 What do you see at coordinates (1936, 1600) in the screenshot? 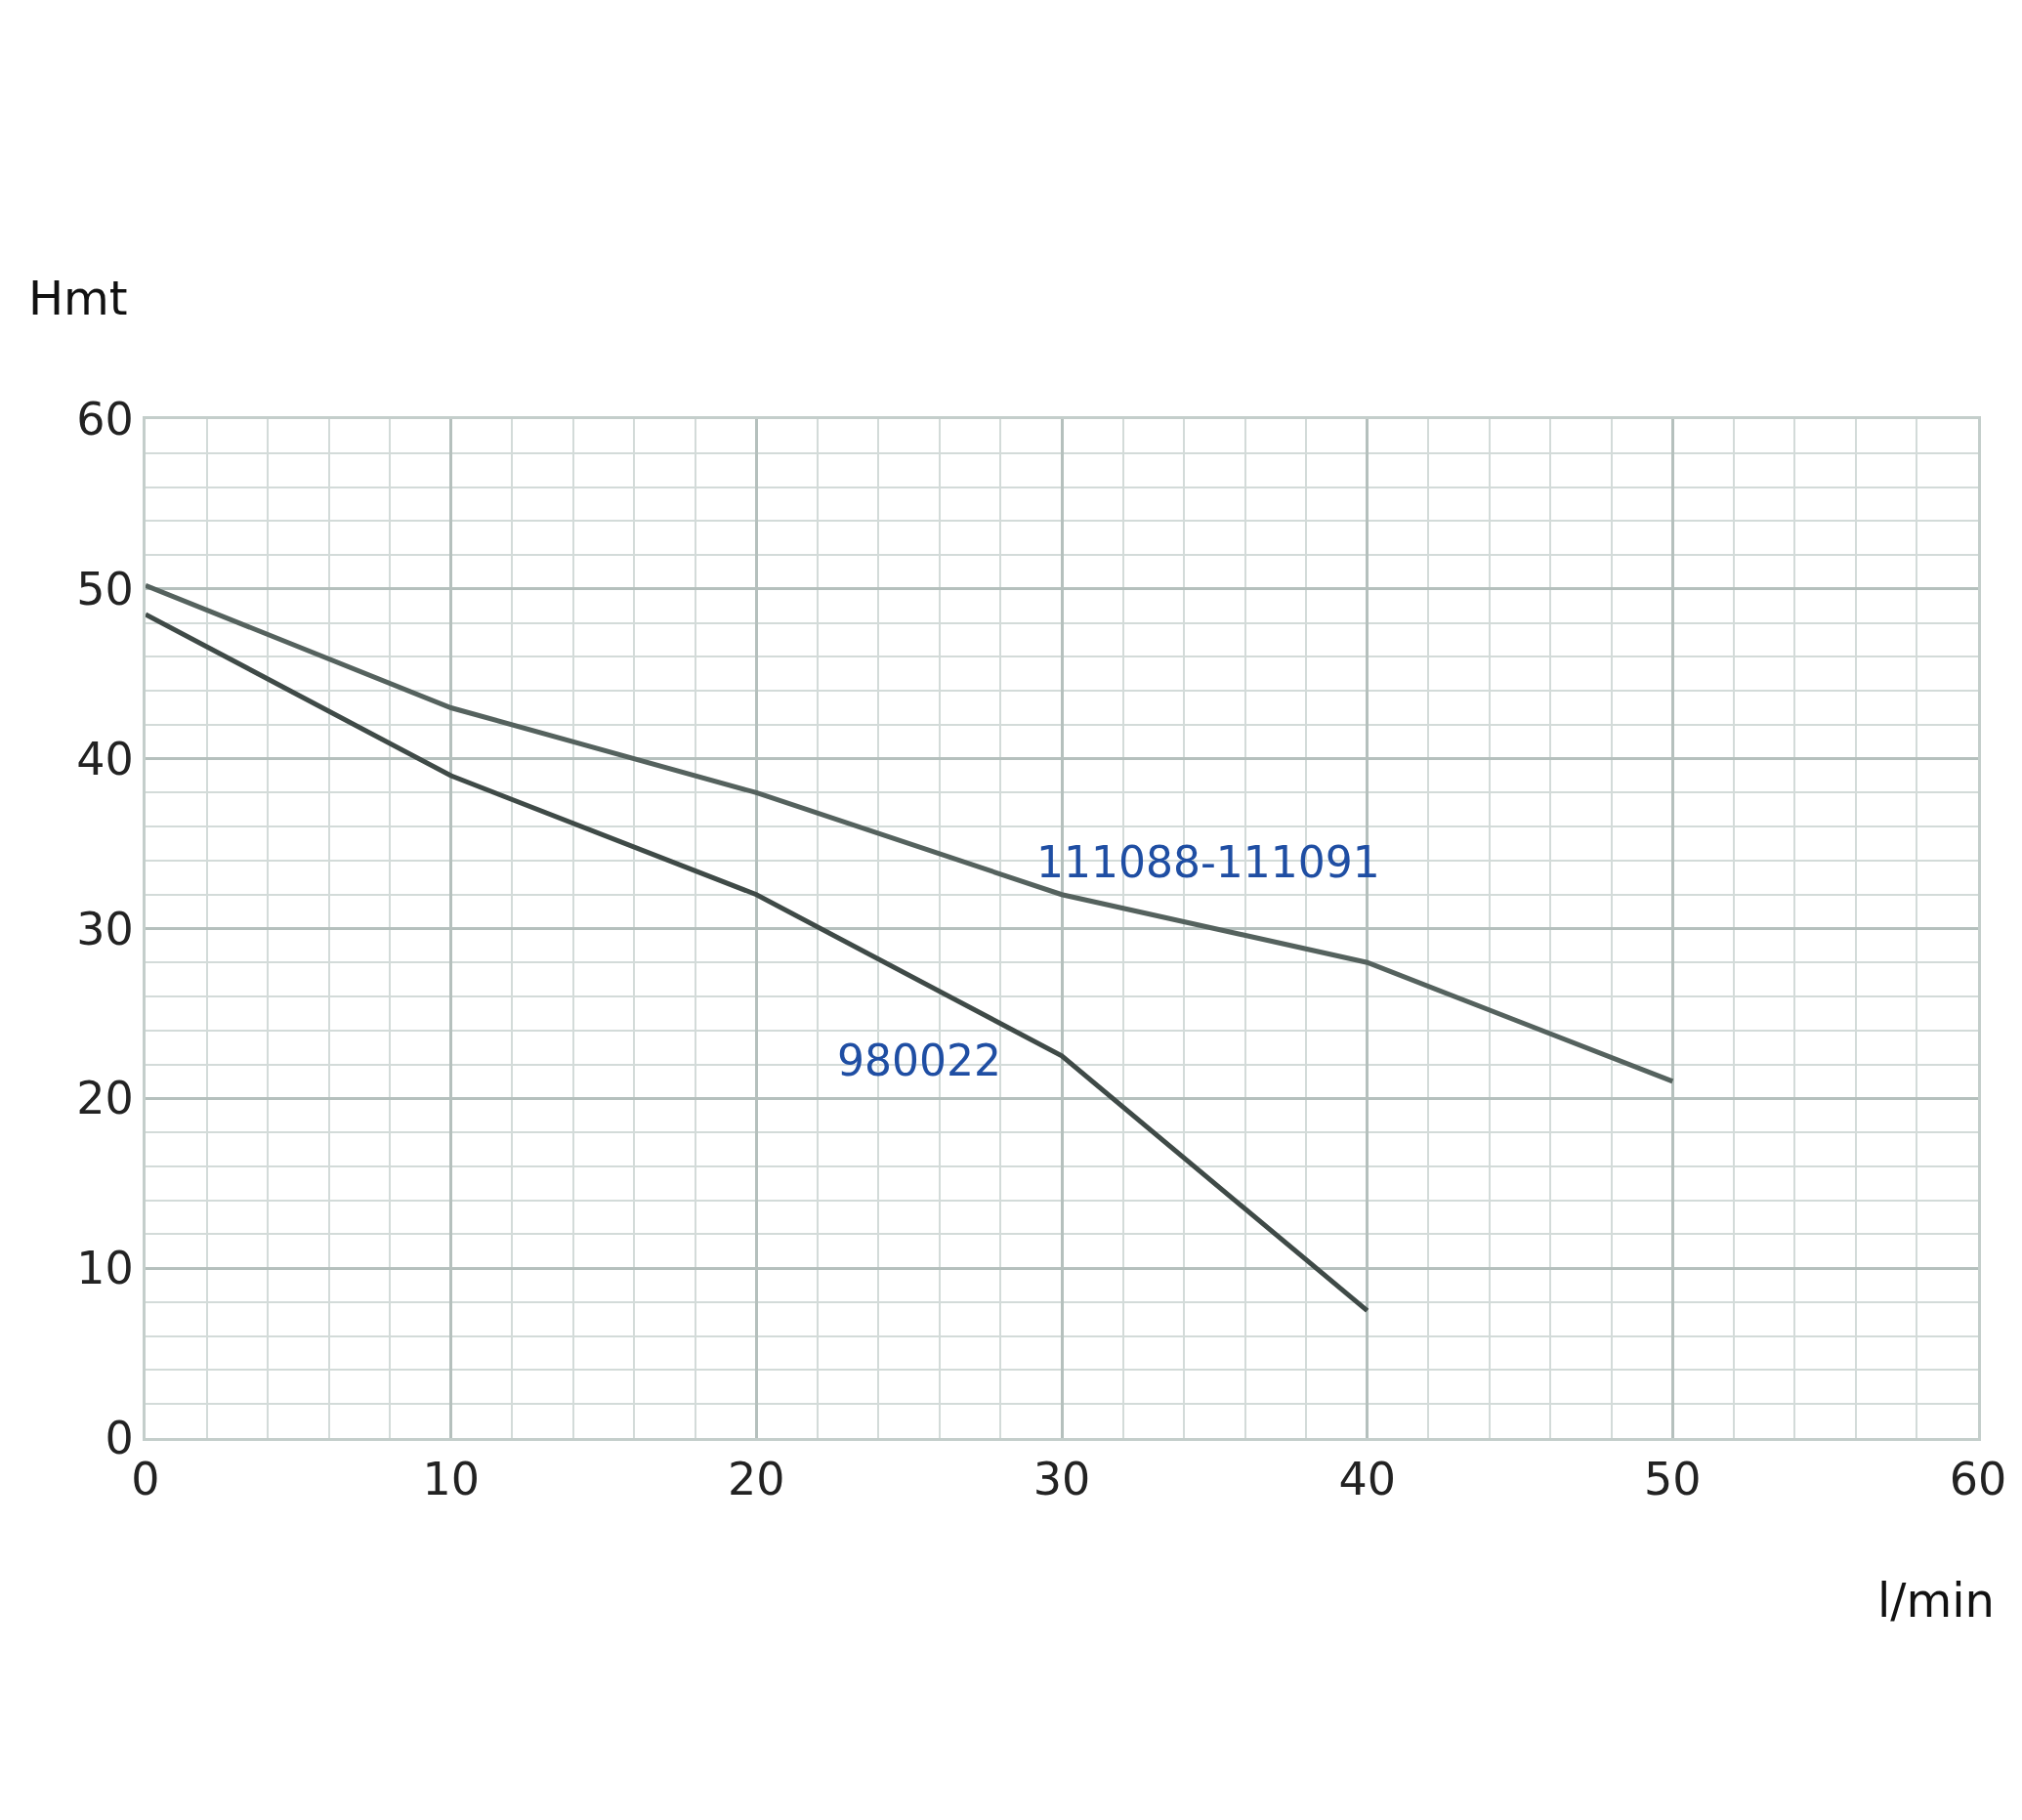
I see `x-axis-title: l/min` at bounding box center [1936, 1600].